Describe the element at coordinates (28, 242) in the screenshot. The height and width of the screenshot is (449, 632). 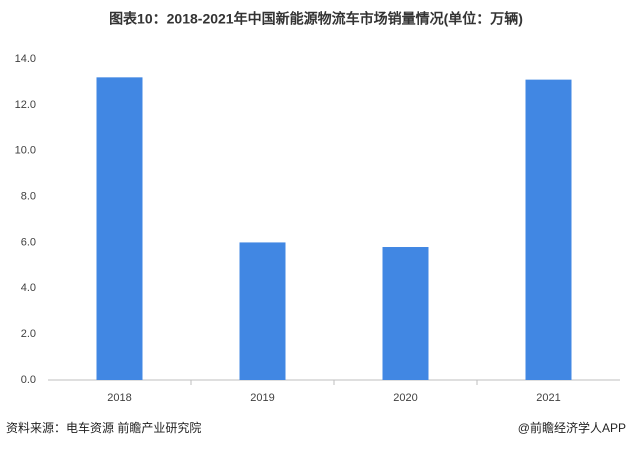
I see `y-tick-label: 6.0` at that location.